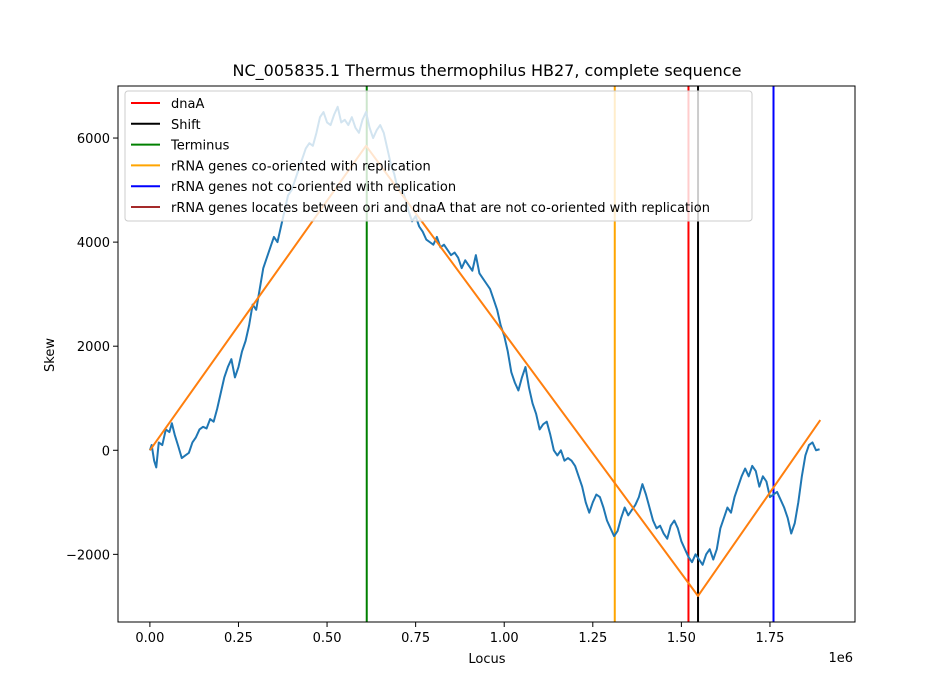 Image resolution: width=950 pixels, height=700 pixels. Describe the element at coordinates (200, 146) in the screenshot. I see `legend-label-2: Terminus` at that location.